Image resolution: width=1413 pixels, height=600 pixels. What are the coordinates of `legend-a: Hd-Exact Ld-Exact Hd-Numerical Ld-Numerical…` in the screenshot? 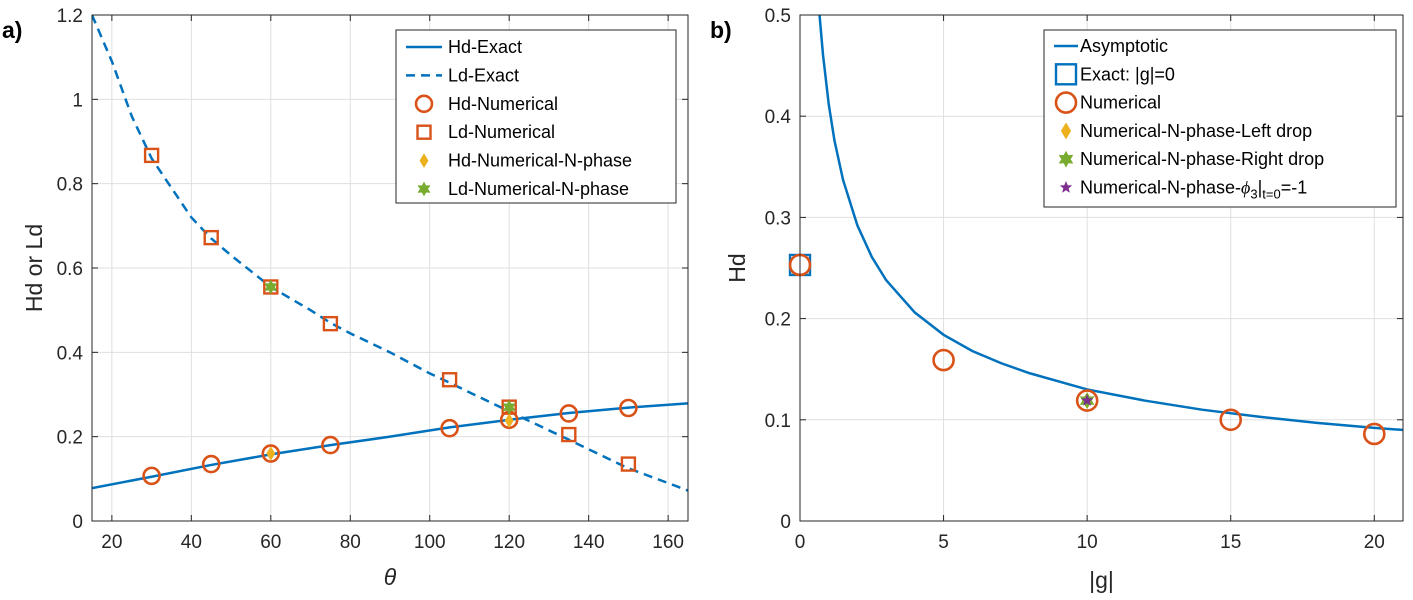 It's located at (536, 116).